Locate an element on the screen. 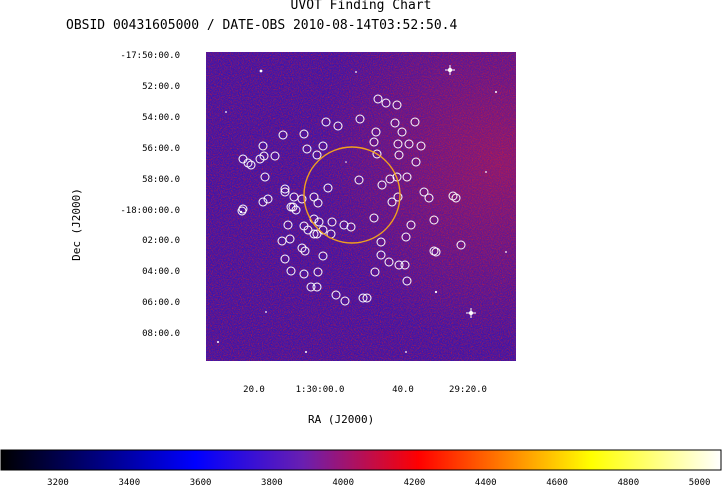 The image size is (722, 489). y-tick-label: 52:00.0 is located at coordinates (161, 86).